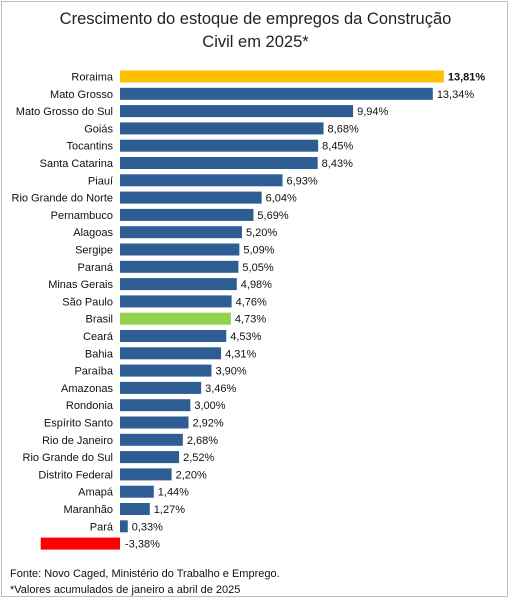  I want to click on bar-mato-grosso, so click(276, 93).